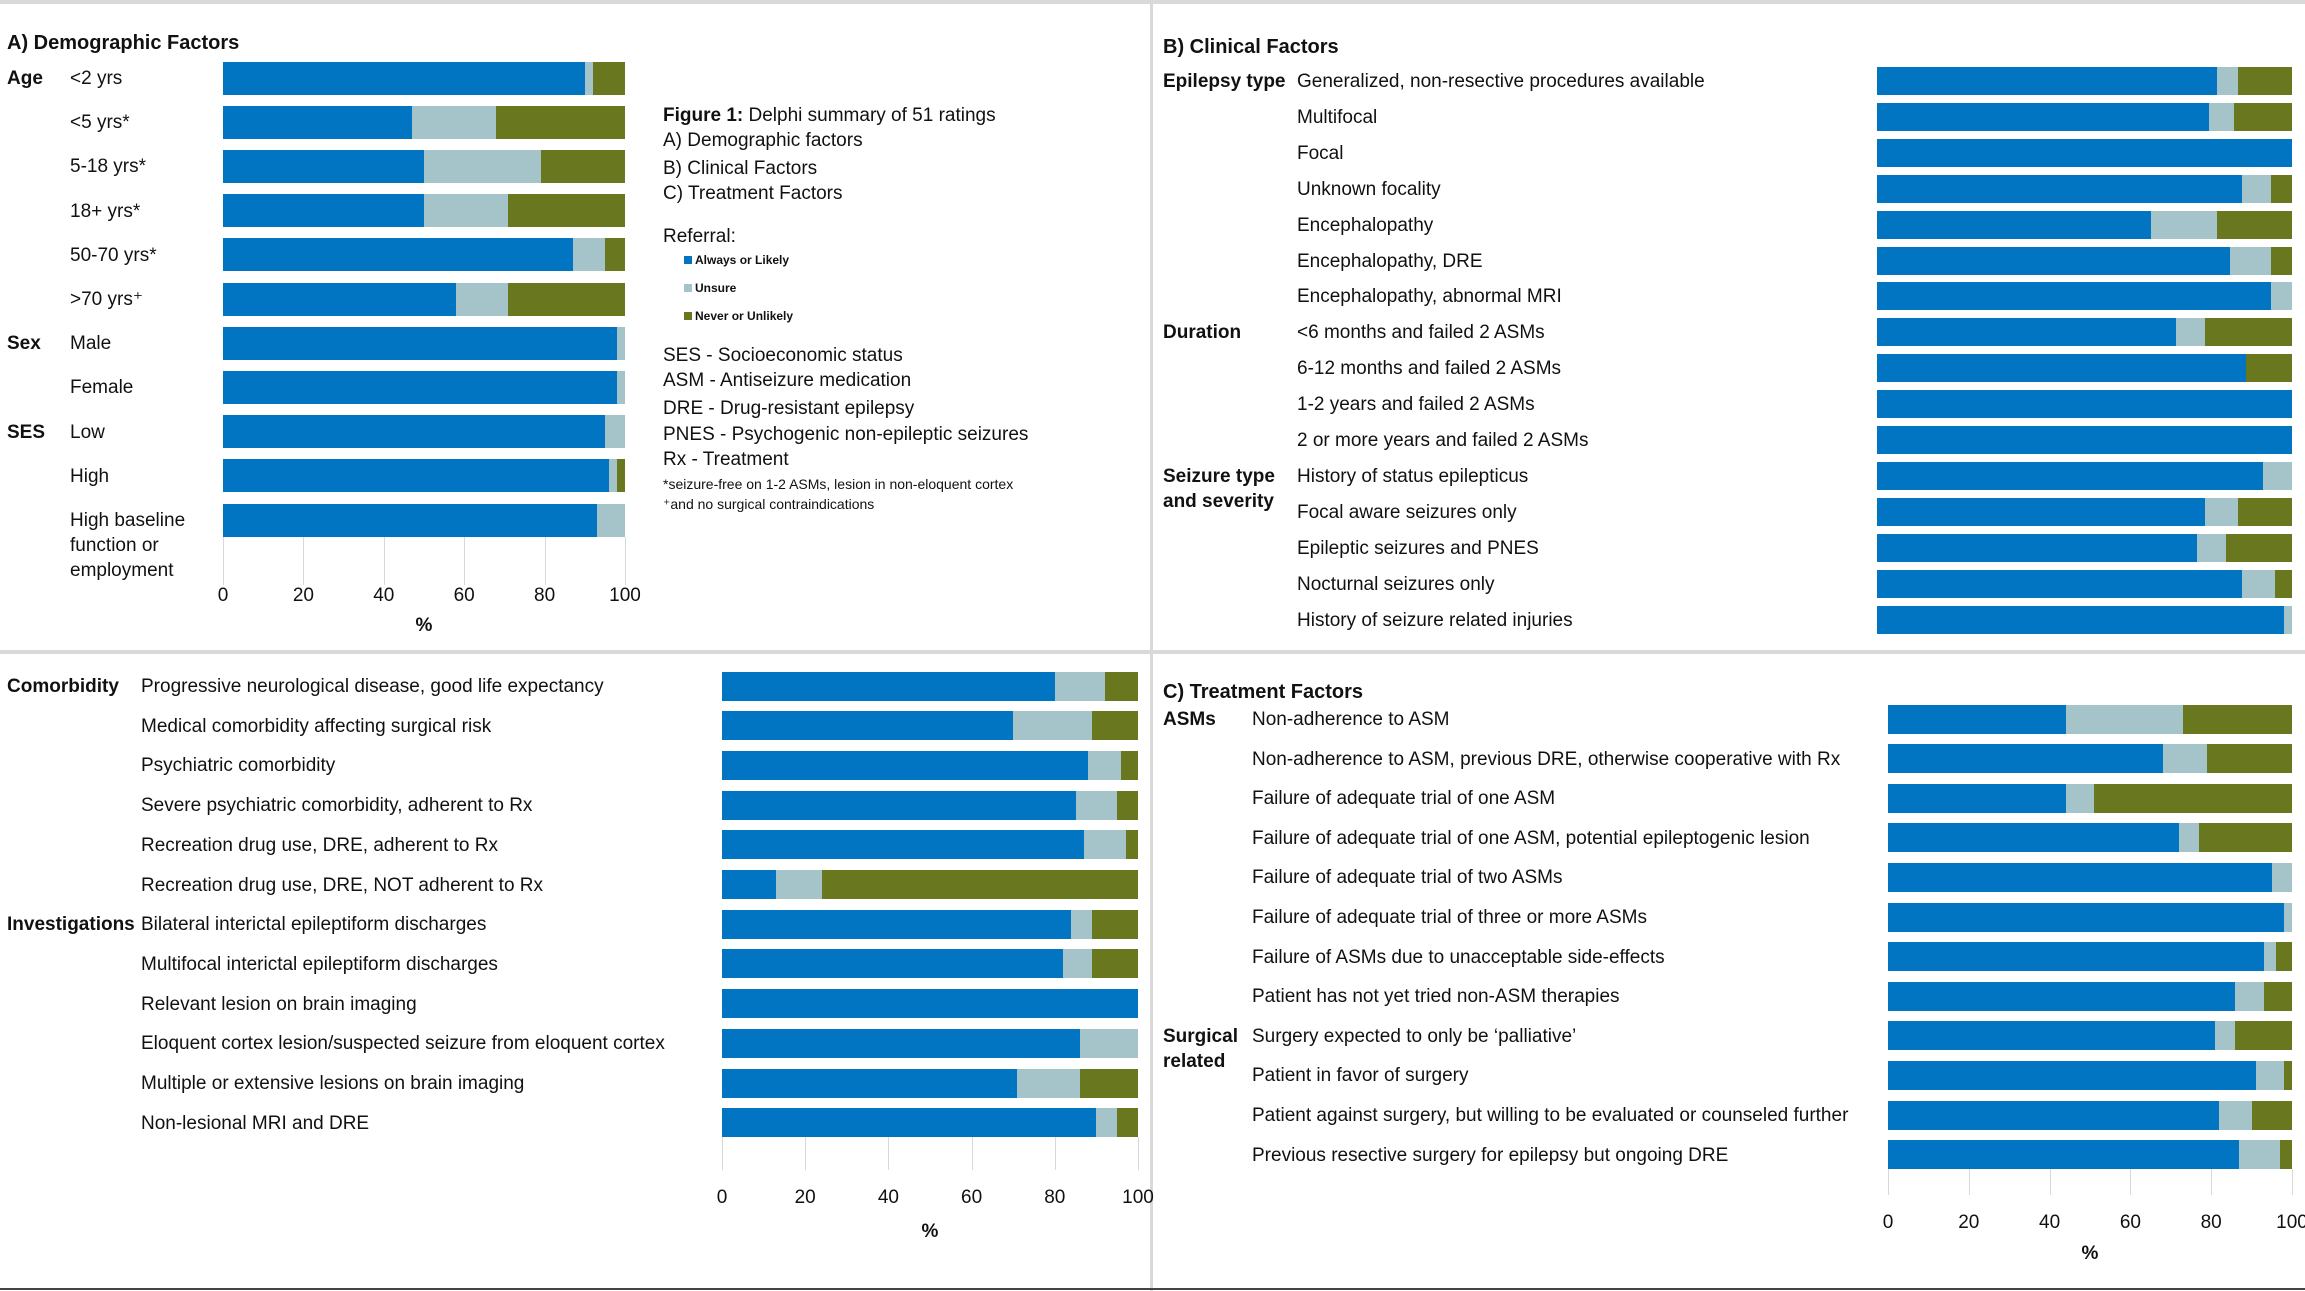  Describe the element at coordinates (726, 459) in the screenshot. I see `abbreviation-rx: Rx - Treatment` at that location.